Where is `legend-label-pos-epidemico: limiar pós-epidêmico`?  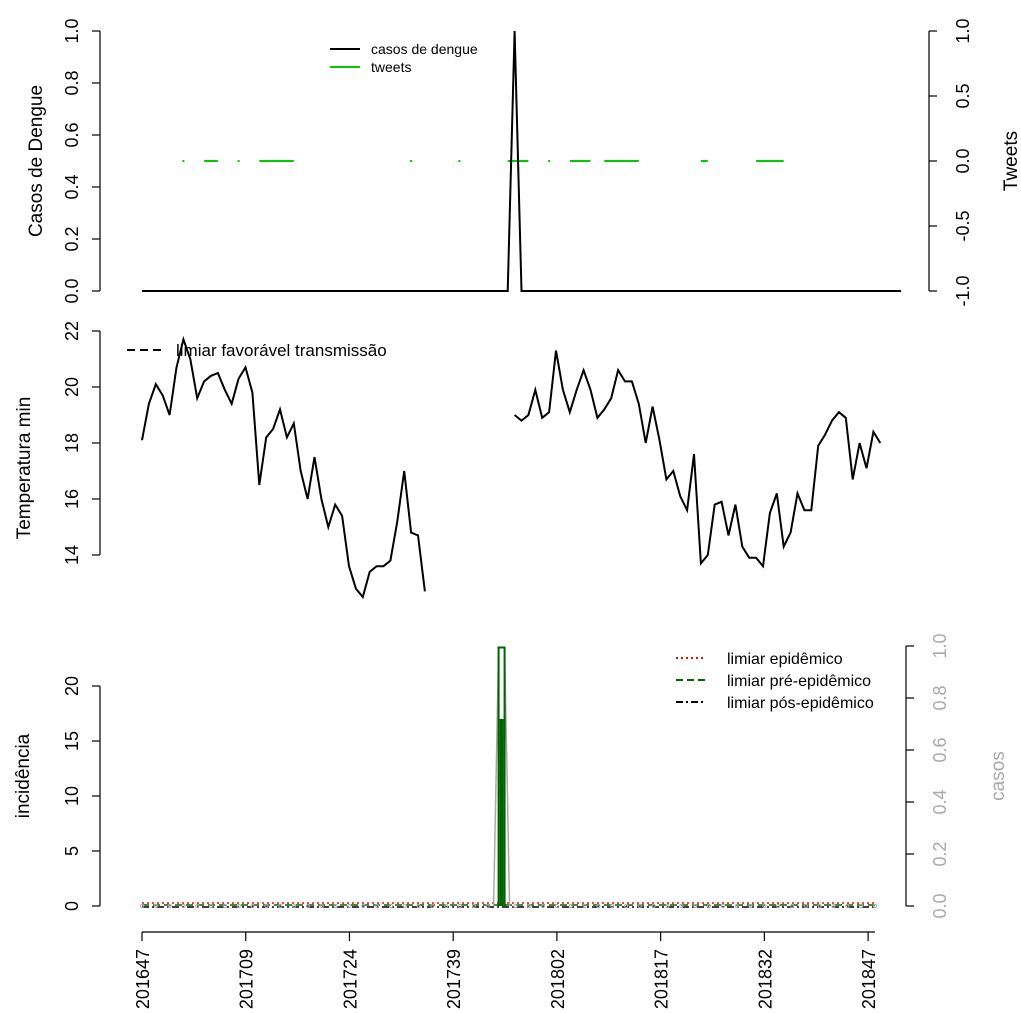 legend-label-pos-epidemico: limiar pós-epidêmico is located at coordinates (800, 703).